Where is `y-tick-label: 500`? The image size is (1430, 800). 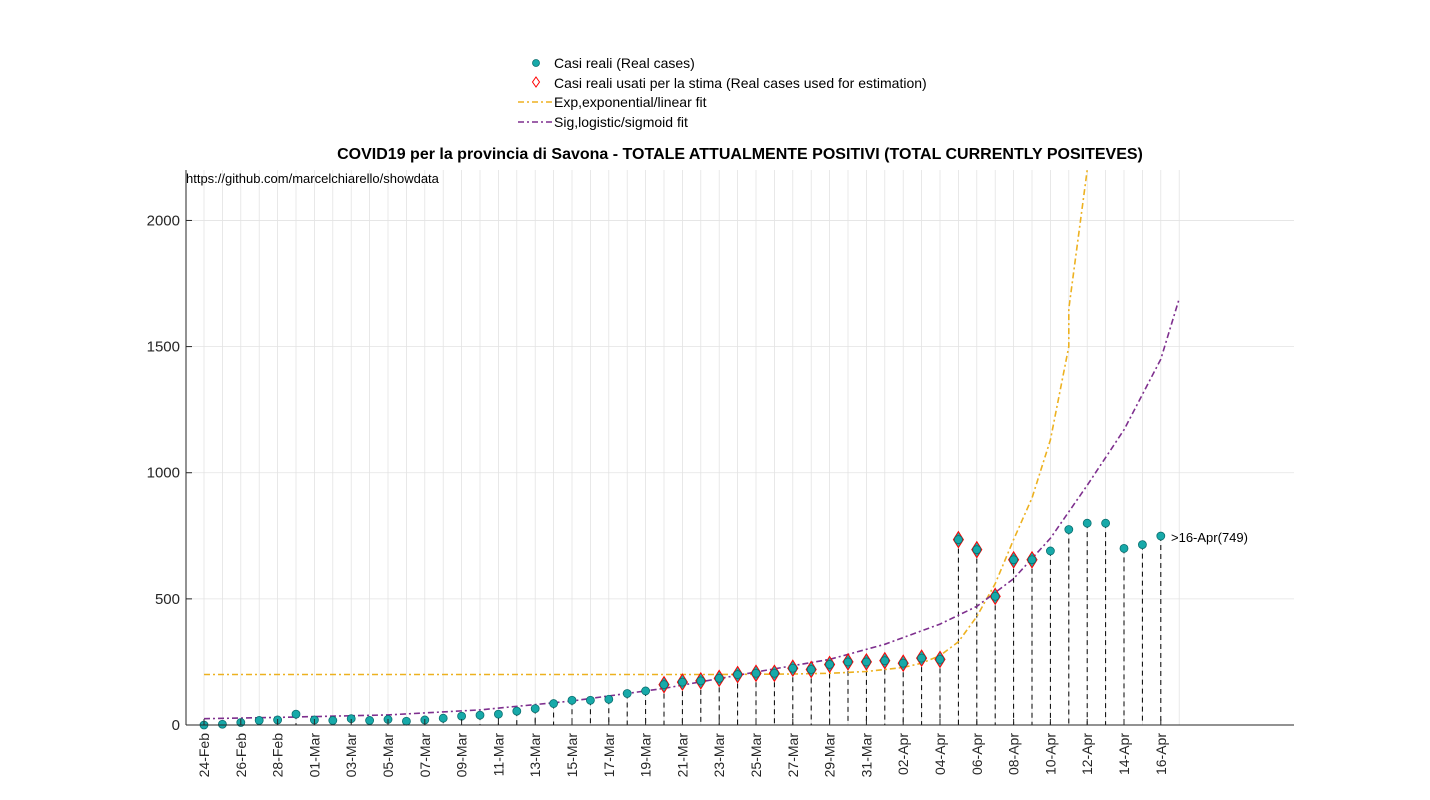 y-tick-label: 500 is located at coordinates (167, 599).